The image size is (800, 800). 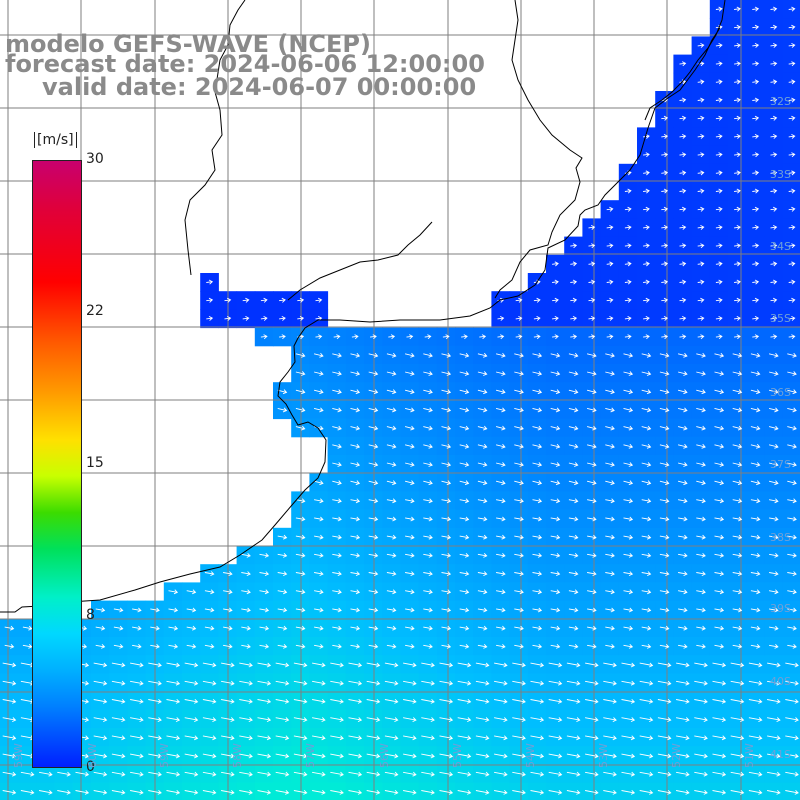 I want to click on colorbar-tick-15: 15, so click(x=95, y=463).